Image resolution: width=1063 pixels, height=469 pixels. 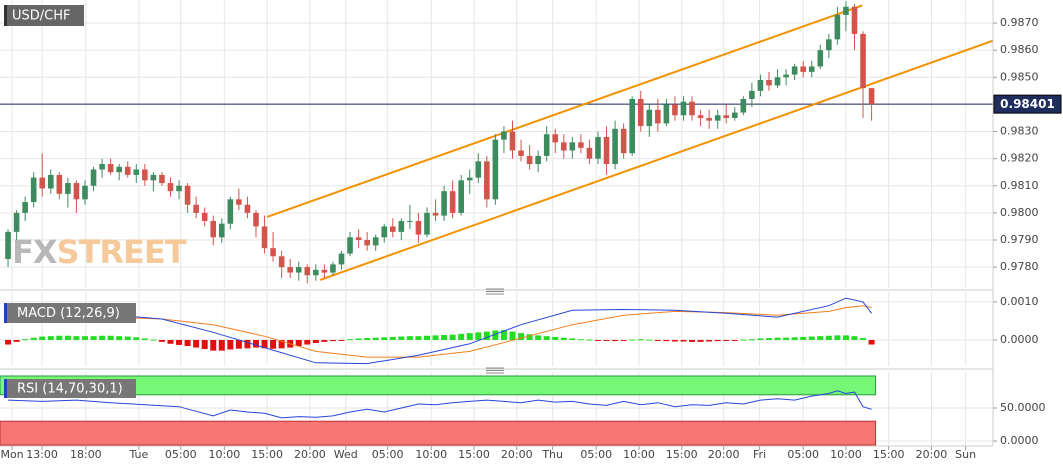 I want to click on x-tick-label: 15:00, so click(x=889, y=454).